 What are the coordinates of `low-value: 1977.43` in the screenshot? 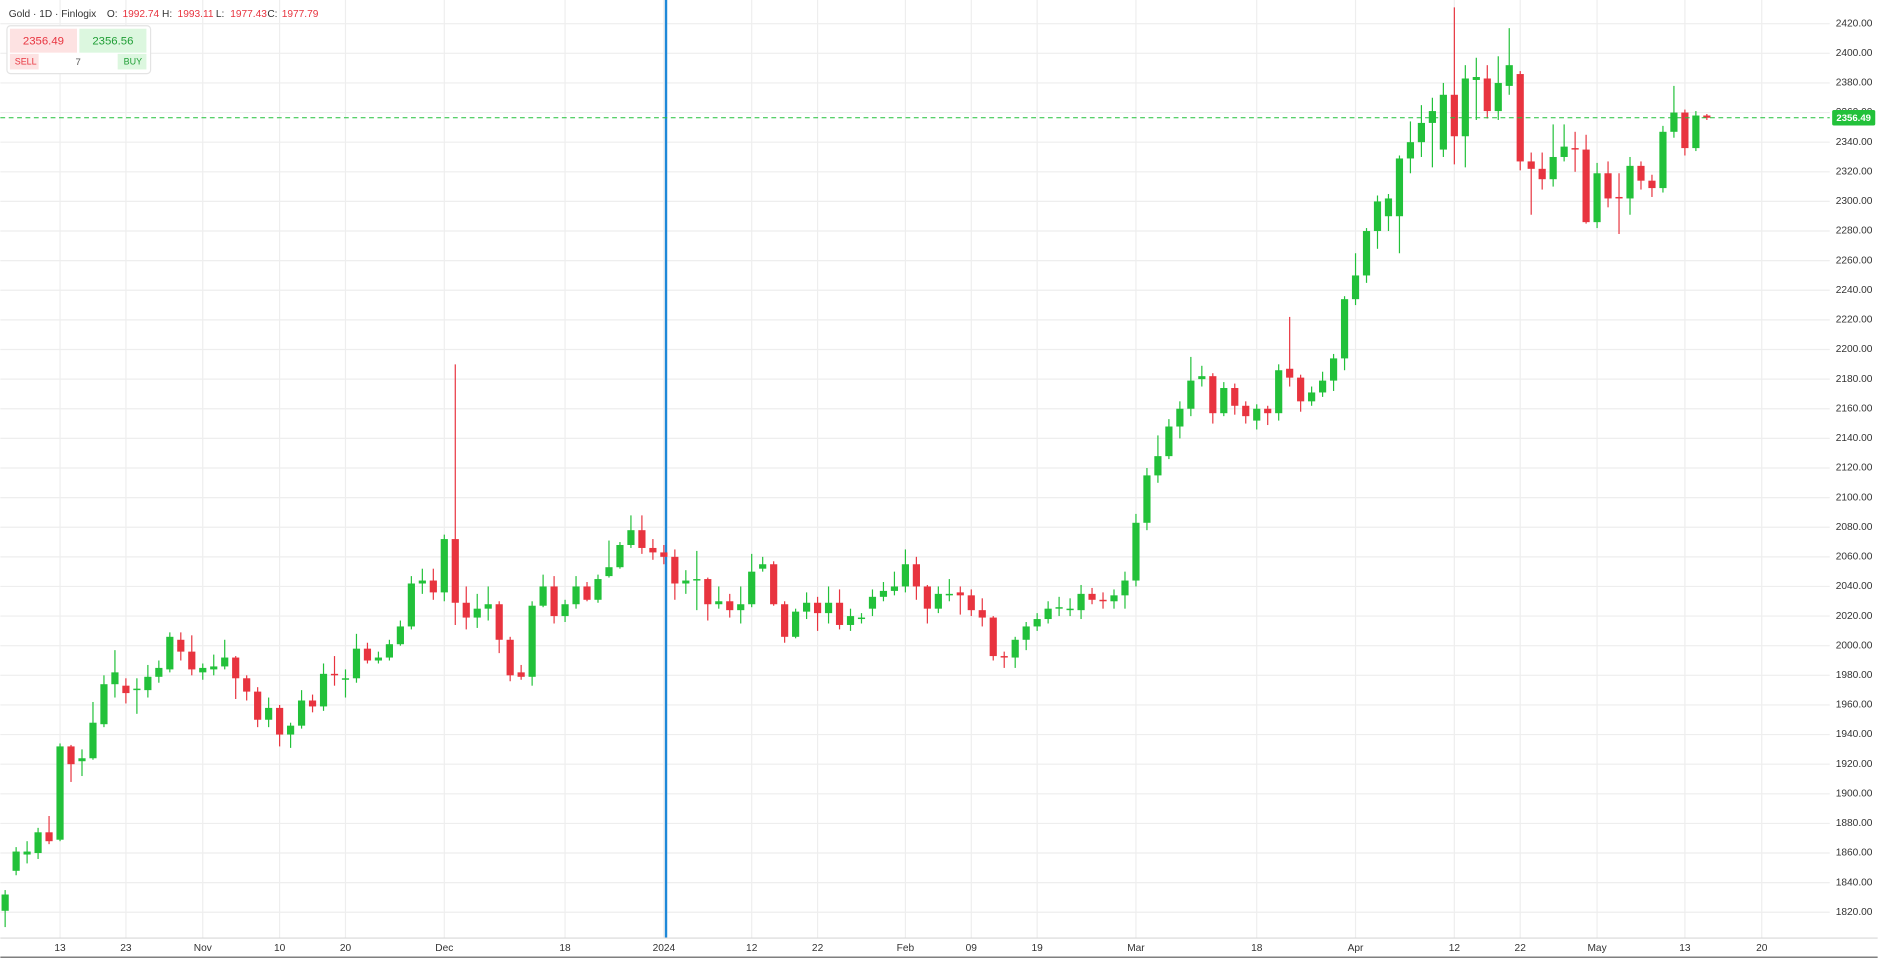 It's located at (248, 14).